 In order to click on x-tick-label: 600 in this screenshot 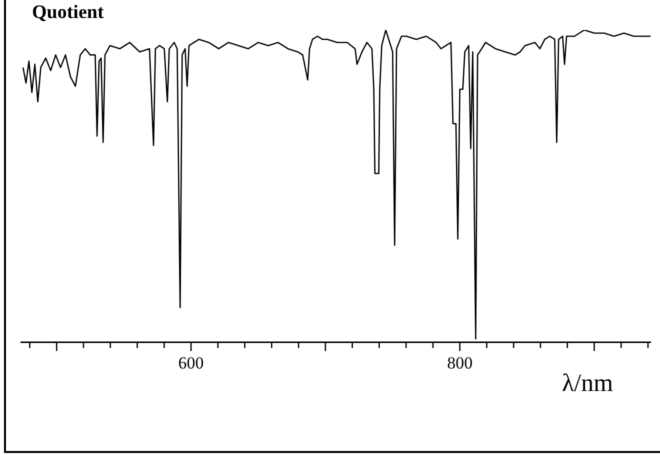, I will do `click(191, 363)`.